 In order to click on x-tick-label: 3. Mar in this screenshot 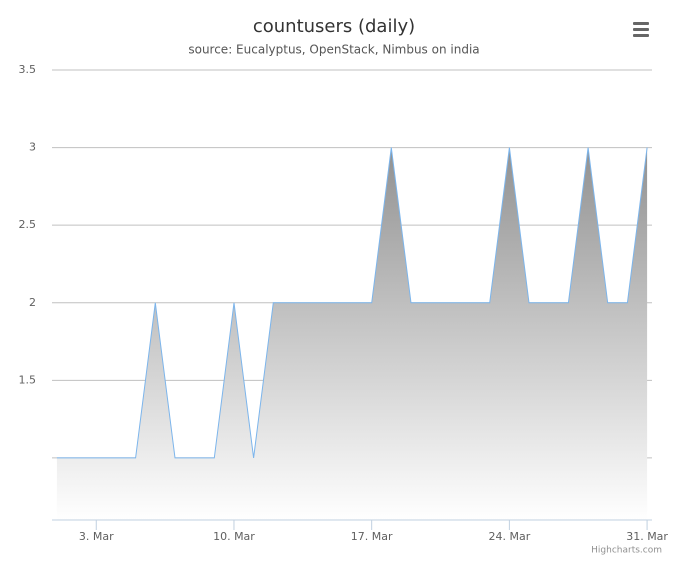, I will do `click(96, 536)`.